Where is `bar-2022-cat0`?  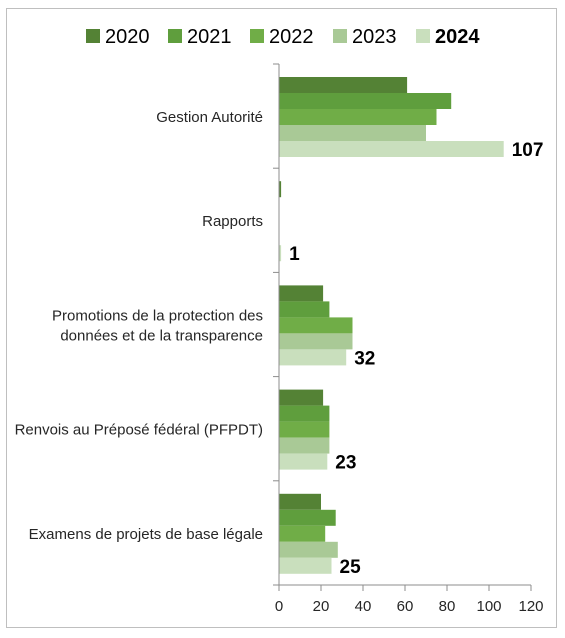
bar-2022-cat0 is located at coordinates (358, 117).